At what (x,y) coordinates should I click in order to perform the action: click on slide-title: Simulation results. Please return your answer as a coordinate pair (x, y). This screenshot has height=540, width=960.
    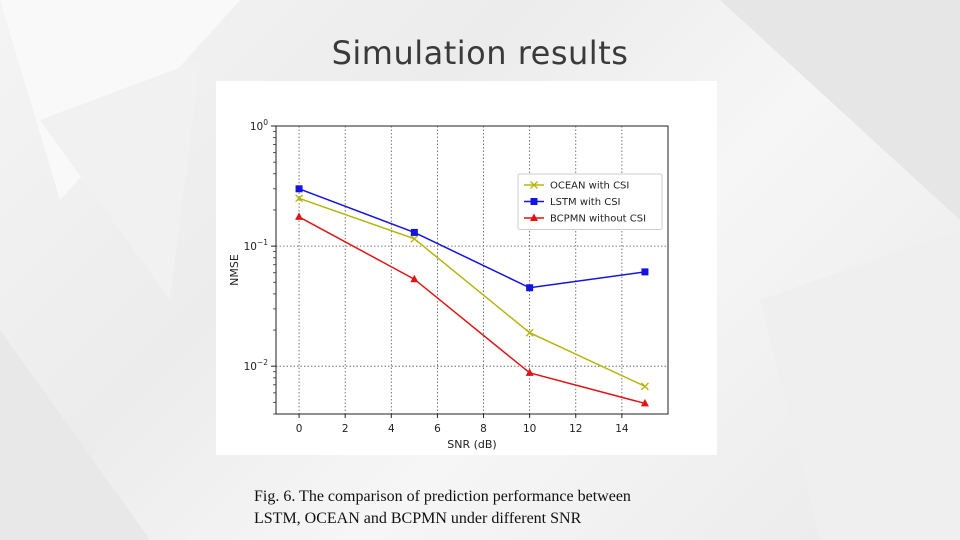
    Looking at the image, I should click on (480, 53).